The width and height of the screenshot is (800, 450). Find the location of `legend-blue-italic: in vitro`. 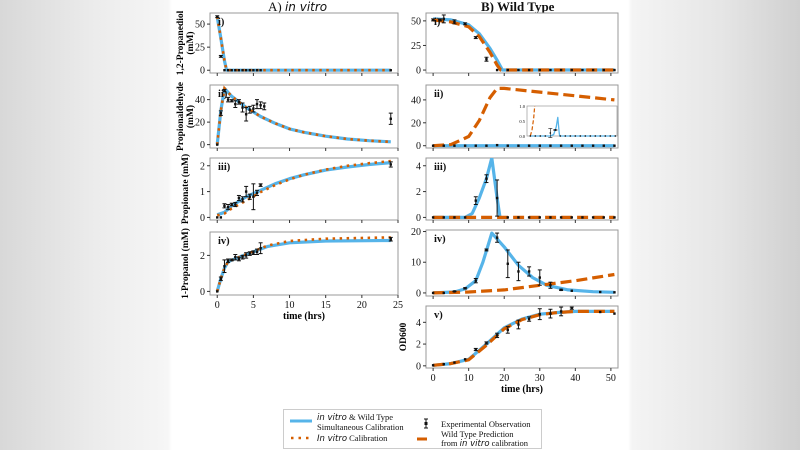

legend-blue-italic: in vitro is located at coordinates (332, 418).